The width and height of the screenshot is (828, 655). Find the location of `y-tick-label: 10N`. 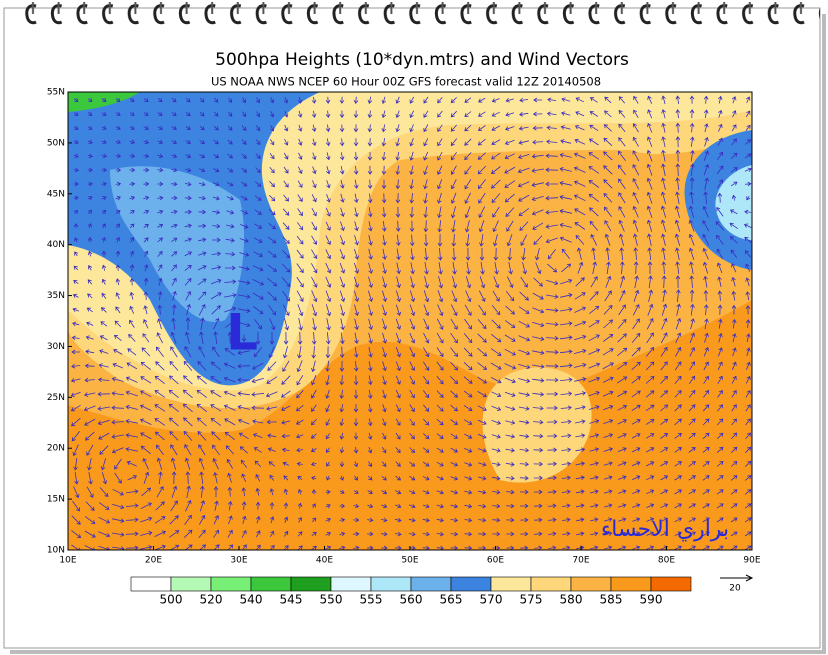

y-tick-label: 10N is located at coordinates (56, 551).